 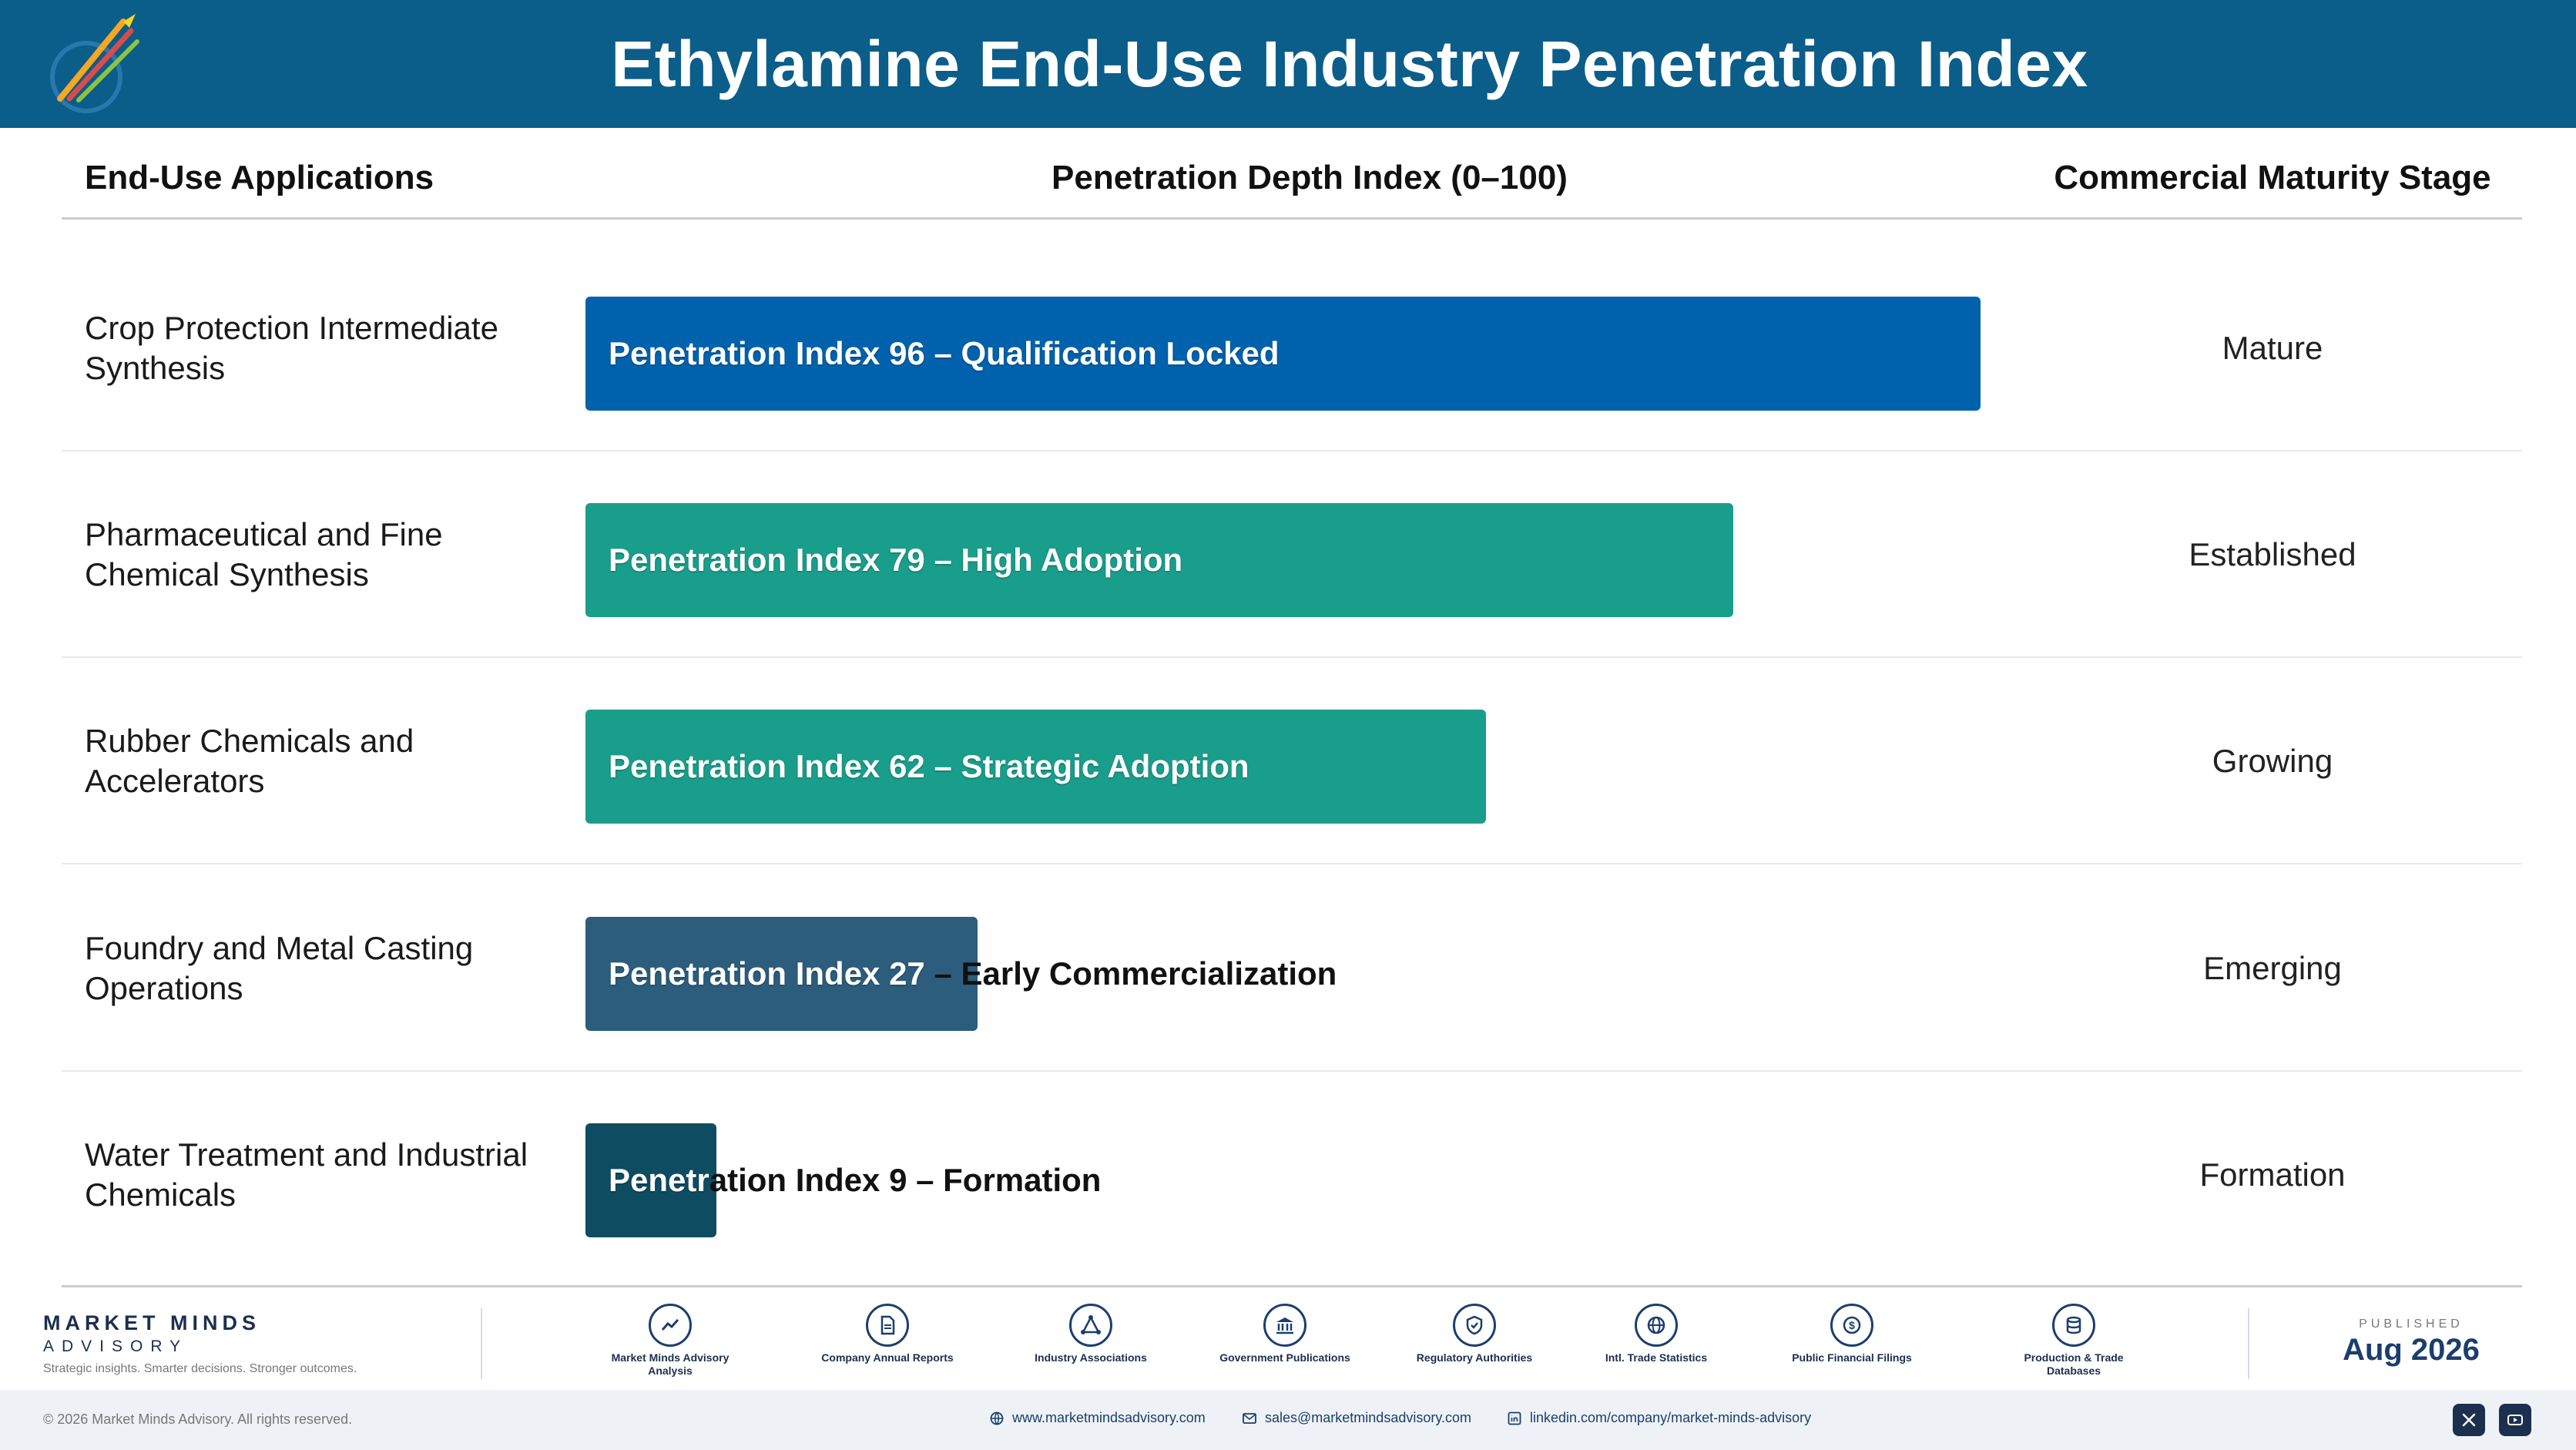 I want to click on source-label: Public Financial Filings, so click(x=1852, y=1357).